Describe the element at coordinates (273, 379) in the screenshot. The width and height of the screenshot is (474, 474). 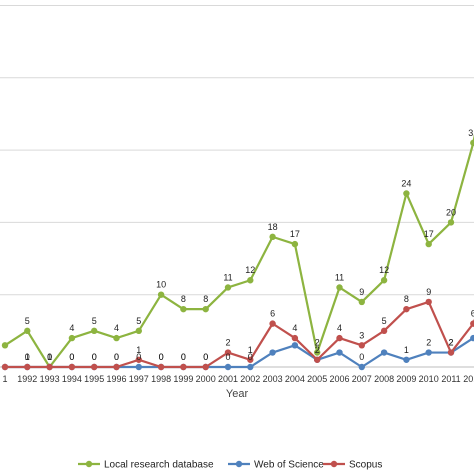
I see `x-tick-label: 2003` at that location.